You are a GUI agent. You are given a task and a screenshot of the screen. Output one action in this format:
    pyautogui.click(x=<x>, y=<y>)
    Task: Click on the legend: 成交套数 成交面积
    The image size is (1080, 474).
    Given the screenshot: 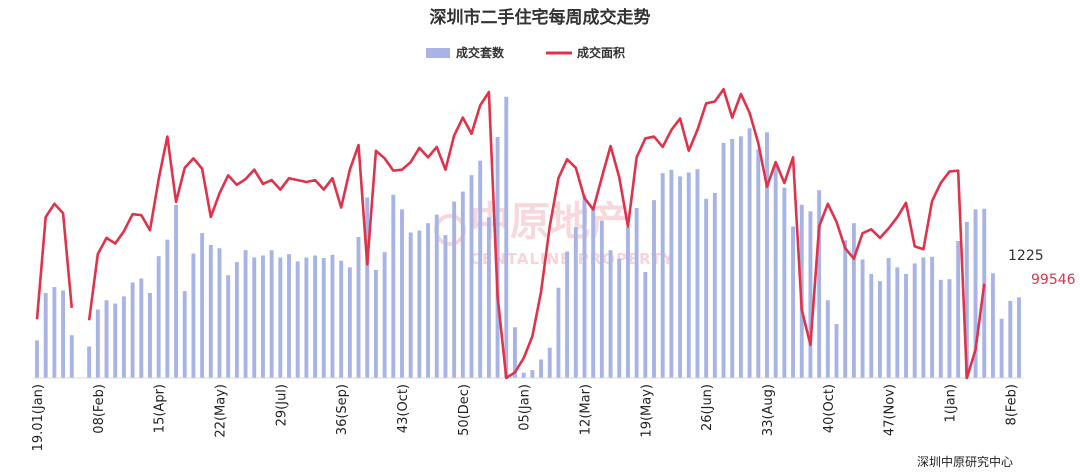 What is the action you would take?
    pyautogui.click(x=525, y=52)
    